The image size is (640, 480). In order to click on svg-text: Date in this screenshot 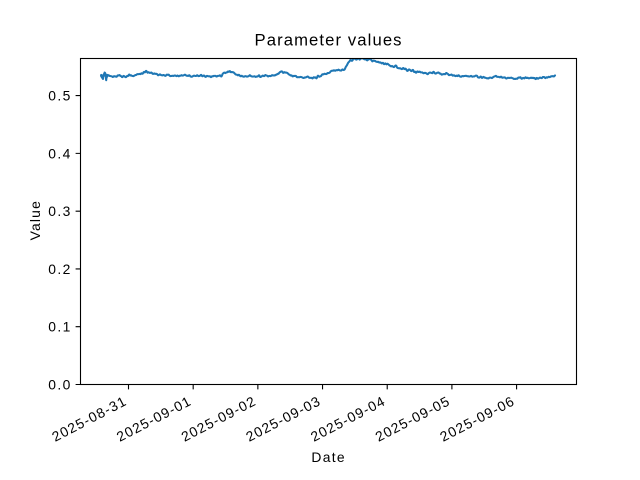, I will do `click(327, 457)`.